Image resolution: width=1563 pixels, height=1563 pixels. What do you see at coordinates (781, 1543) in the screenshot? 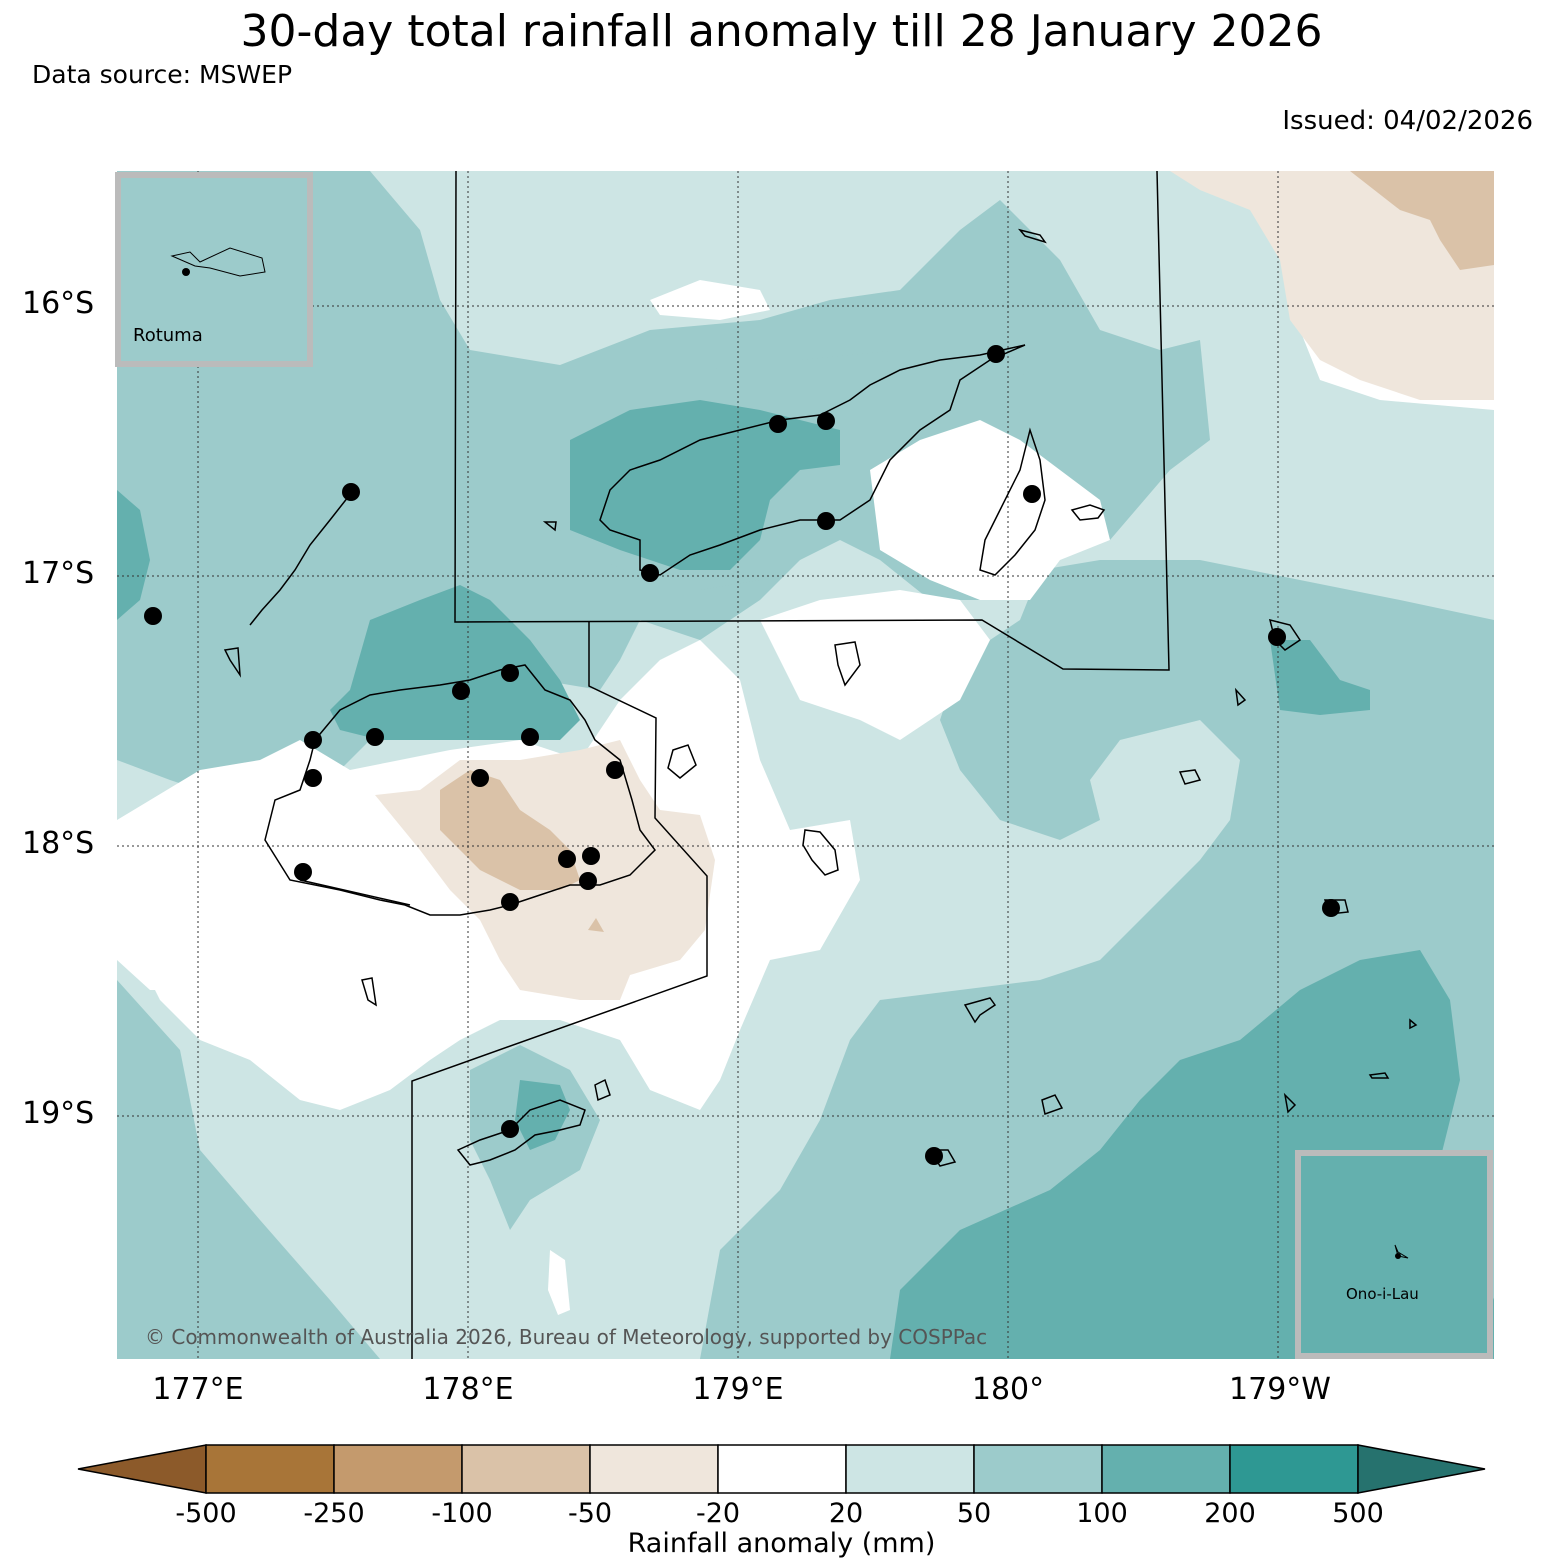
I see `colorbar-title: Rainfall anomaly (mm)` at bounding box center [781, 1543].